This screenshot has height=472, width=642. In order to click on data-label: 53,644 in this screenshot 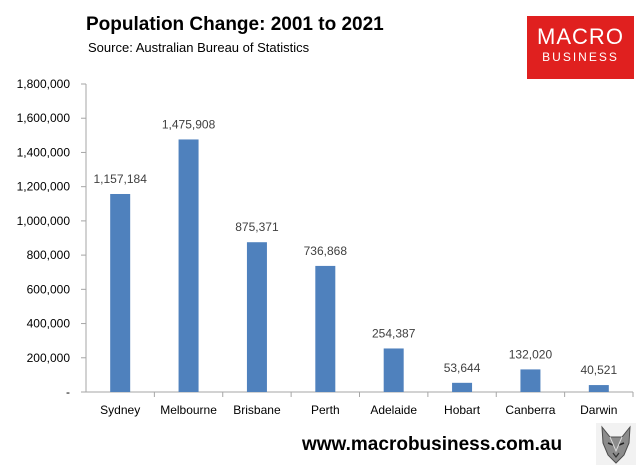, I will do `click(462, 368)`.